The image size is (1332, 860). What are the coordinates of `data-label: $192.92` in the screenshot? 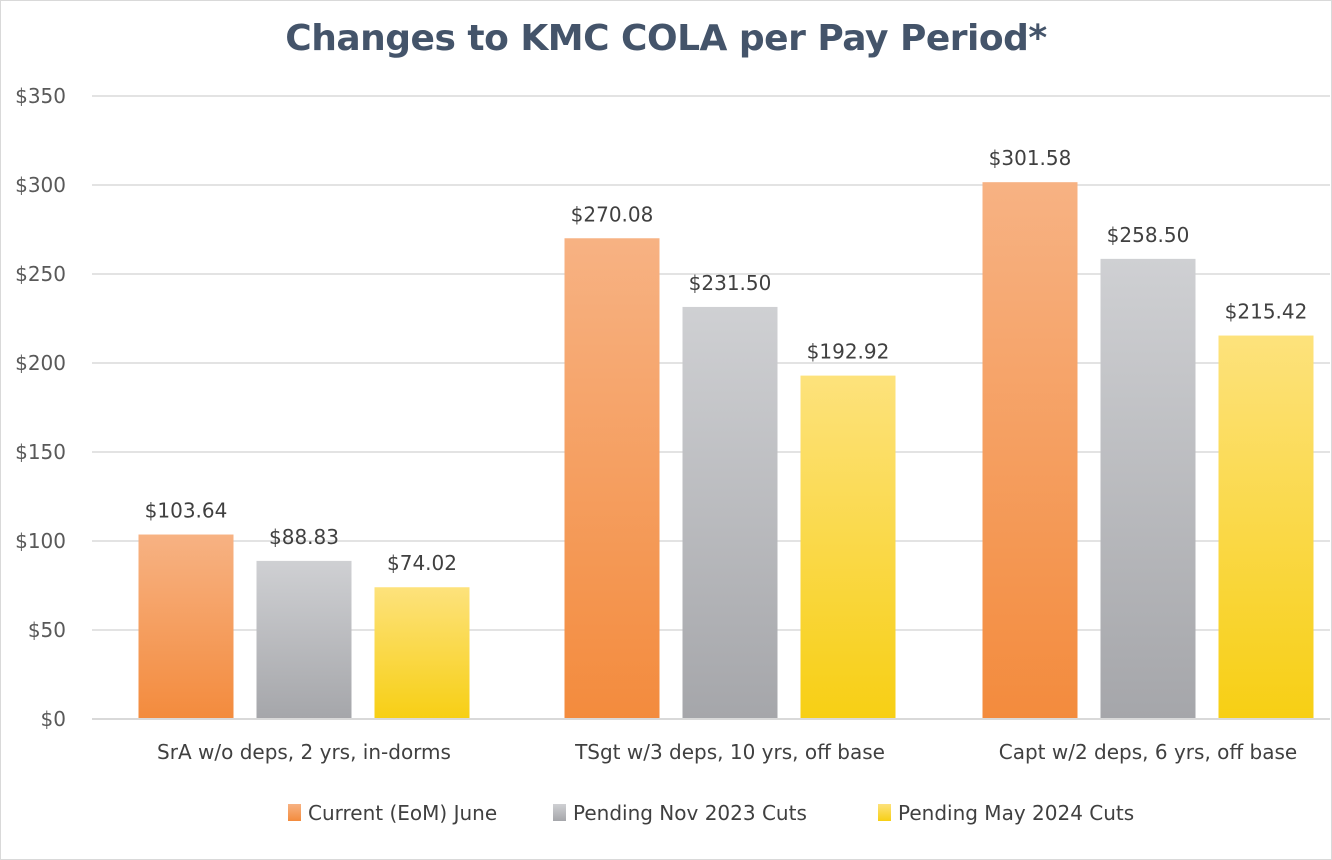 It's located at (848, 352).